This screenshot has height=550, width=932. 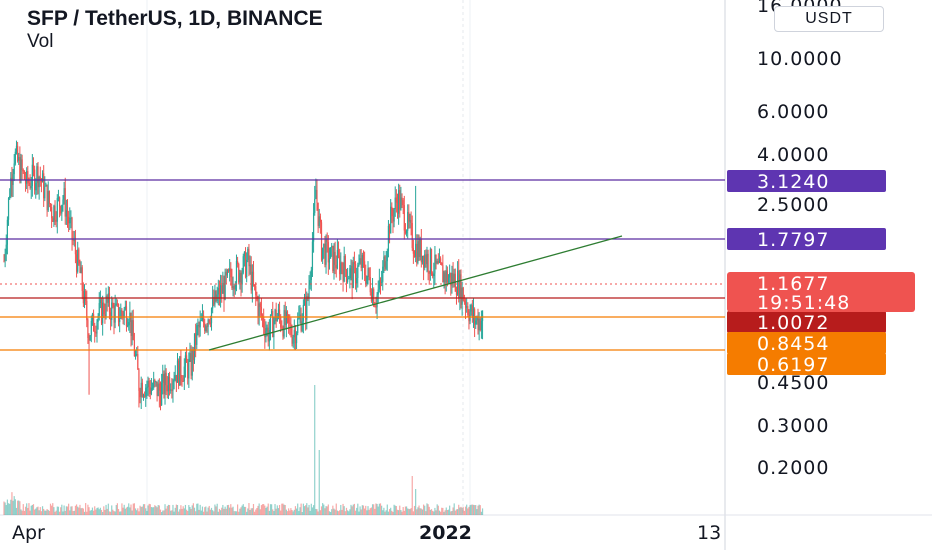 What do you see at coordinates (40, 41) in the screenshot?
I see `volume-indicator-label: Vol` at bounding box center [40, 41].